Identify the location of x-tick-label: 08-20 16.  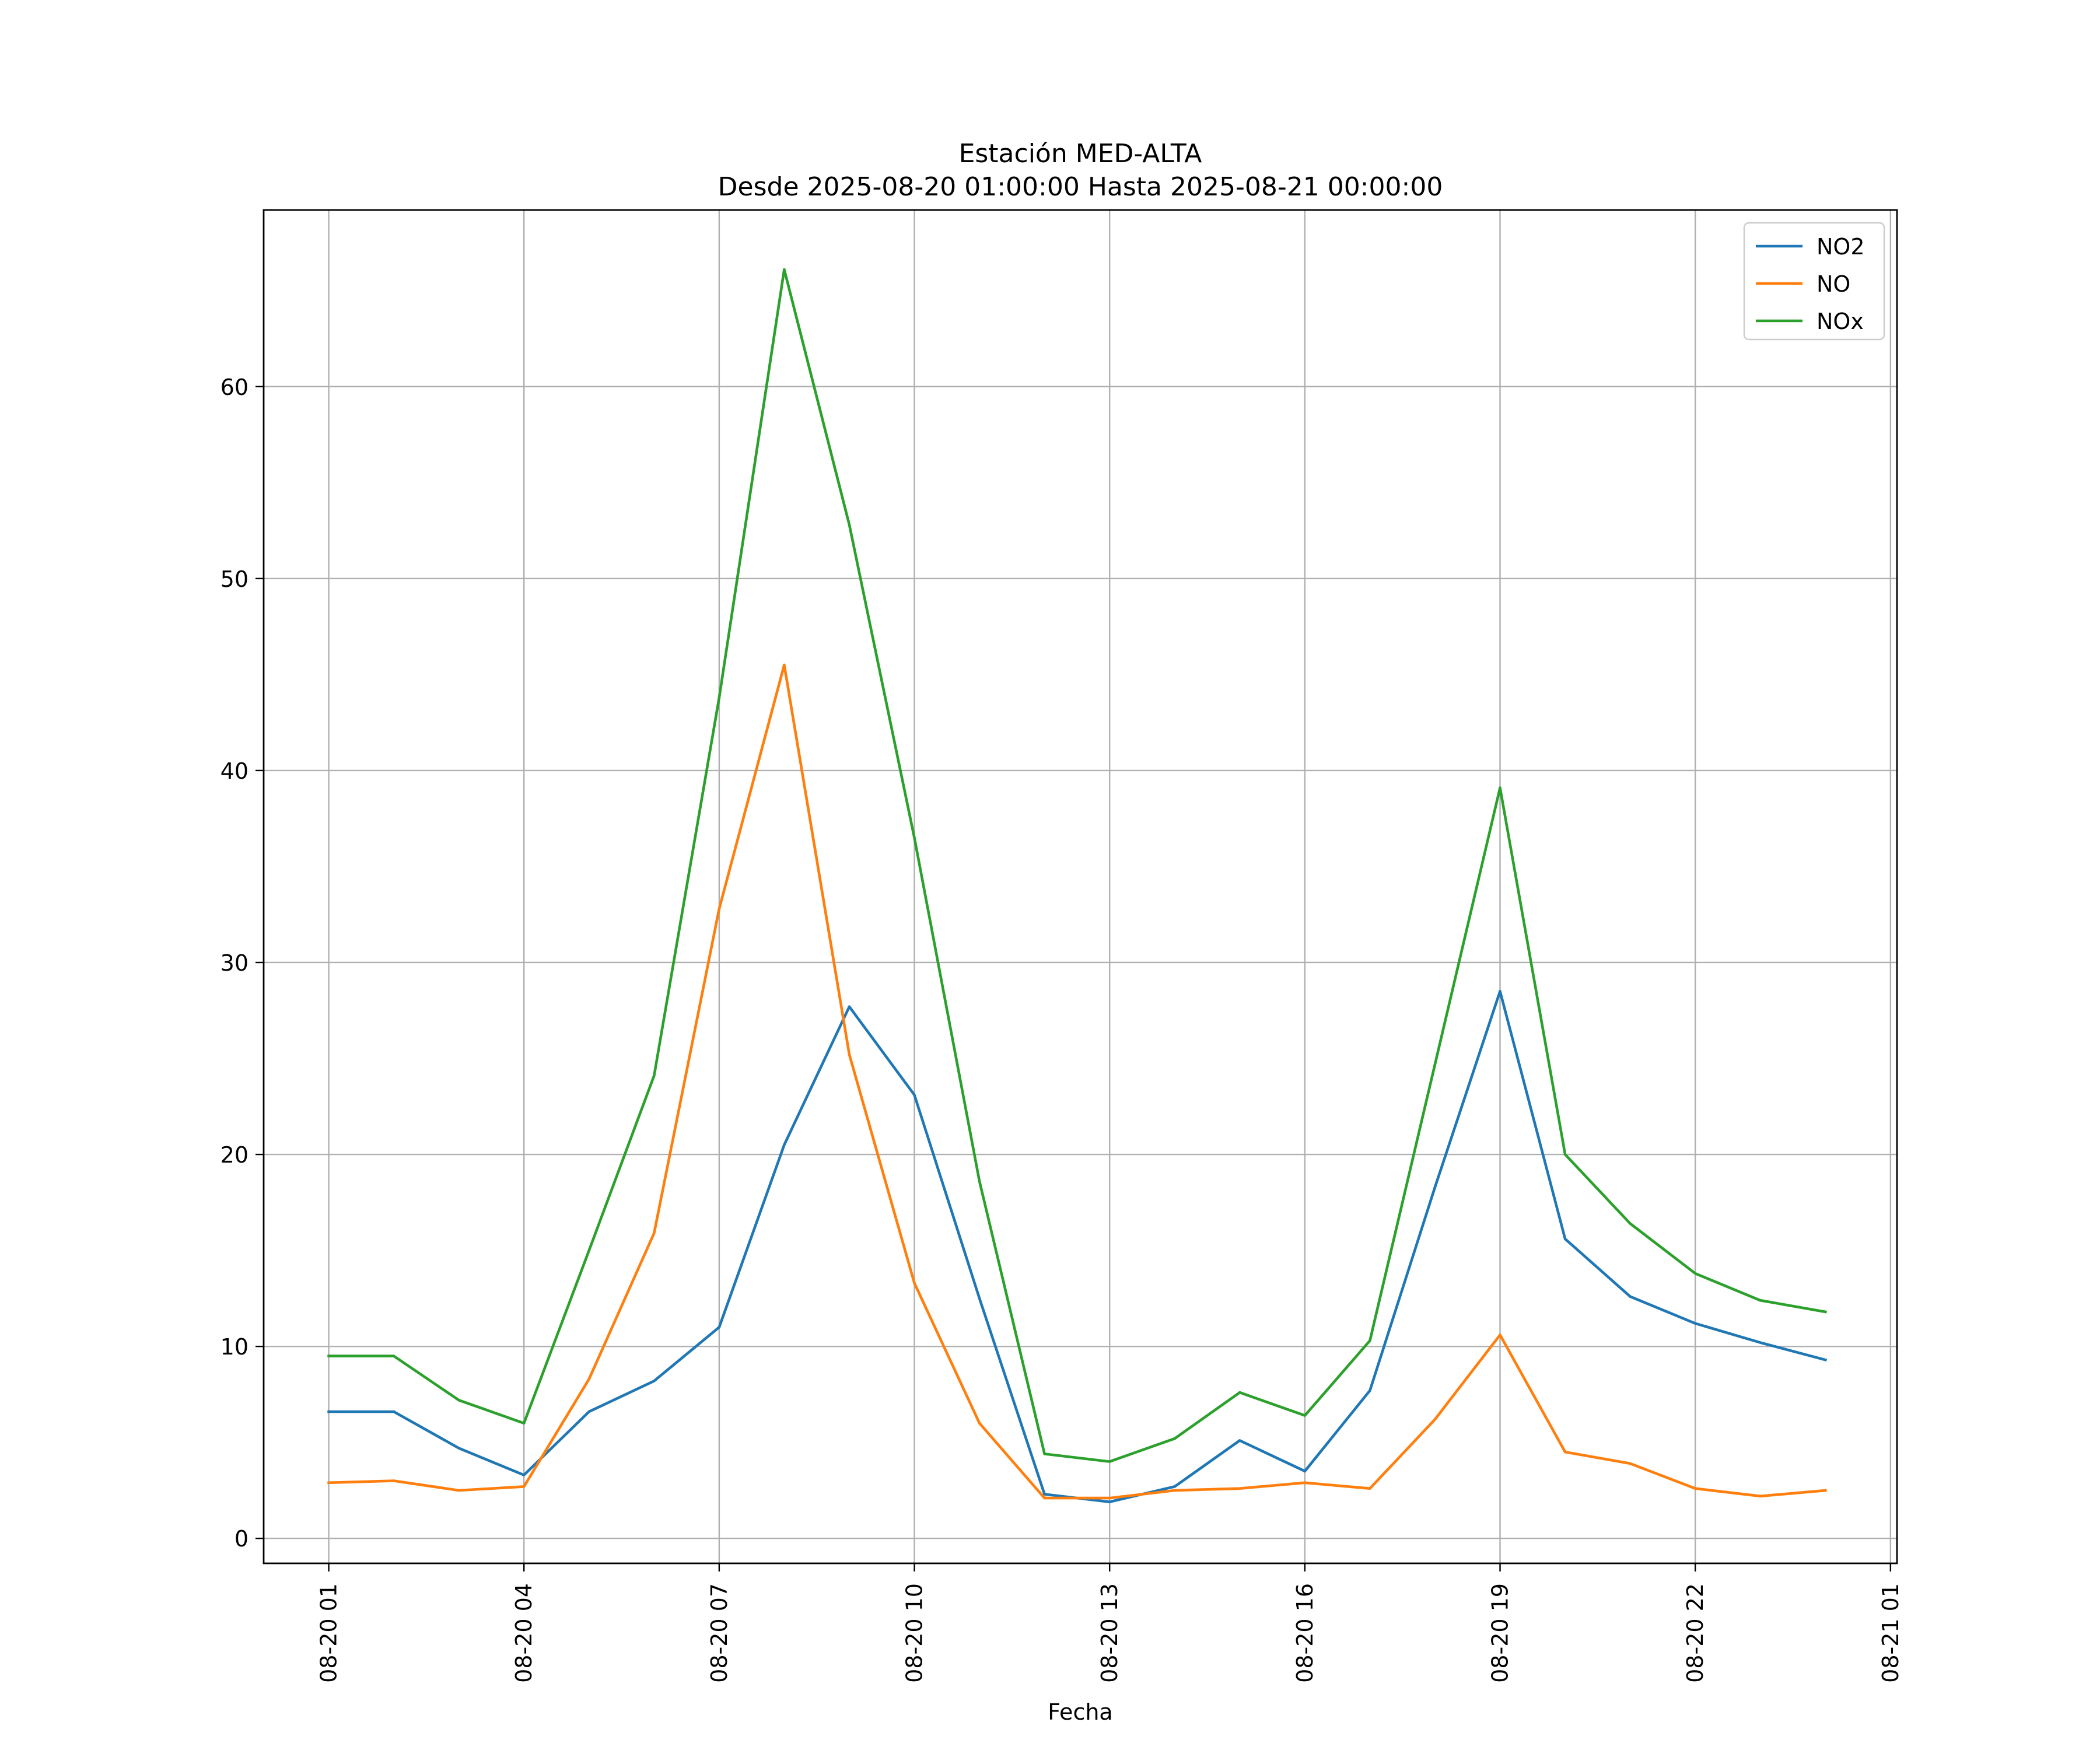
(1305, 1633).